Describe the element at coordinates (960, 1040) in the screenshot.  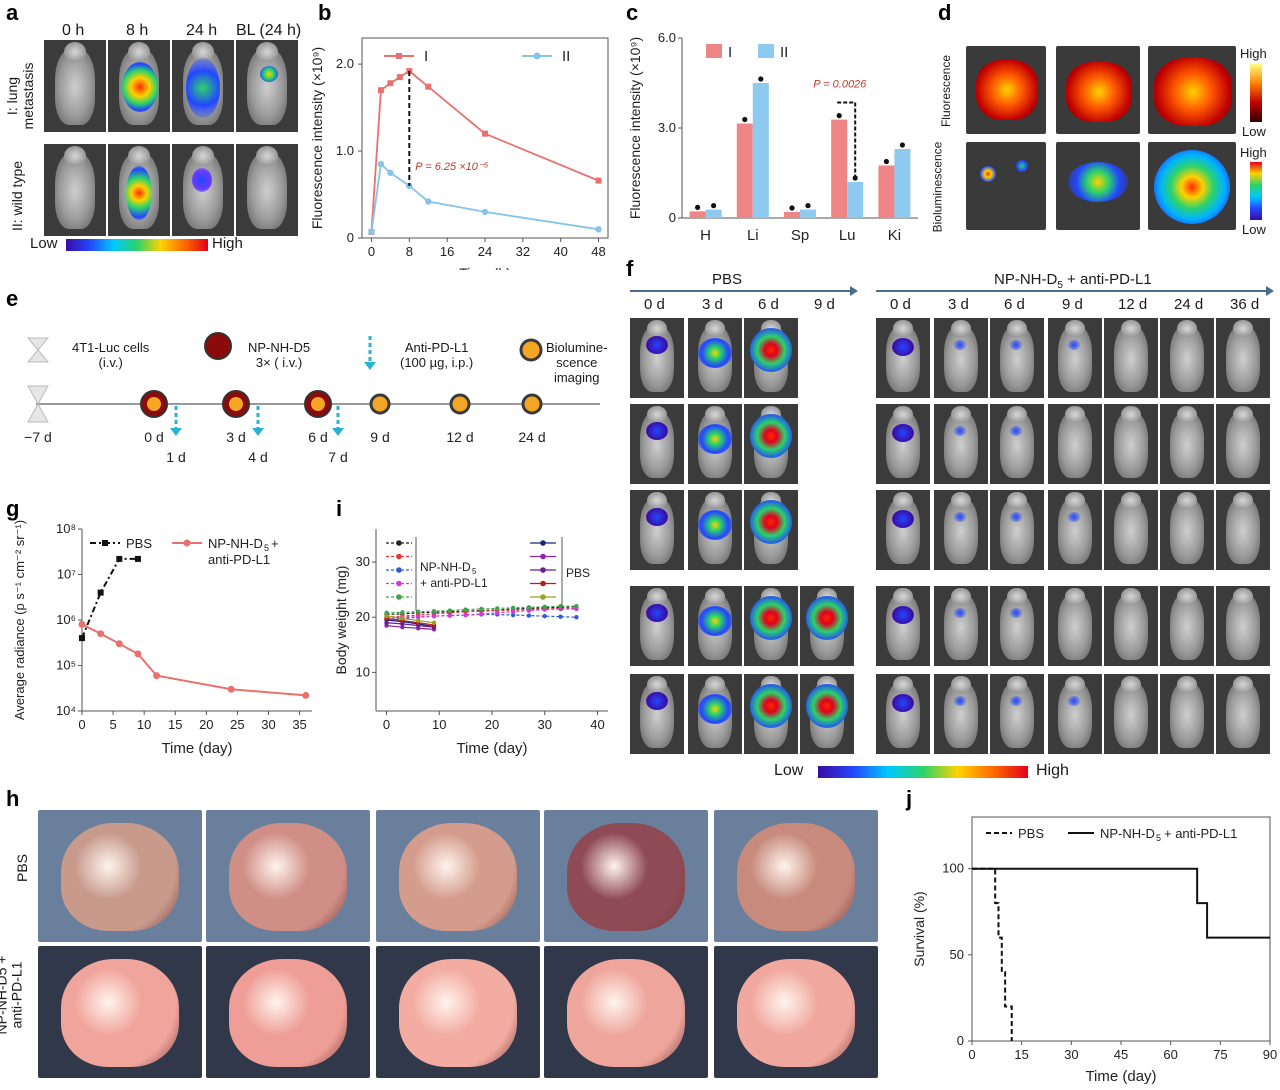
I see `y-tick-label: 0` at that location.